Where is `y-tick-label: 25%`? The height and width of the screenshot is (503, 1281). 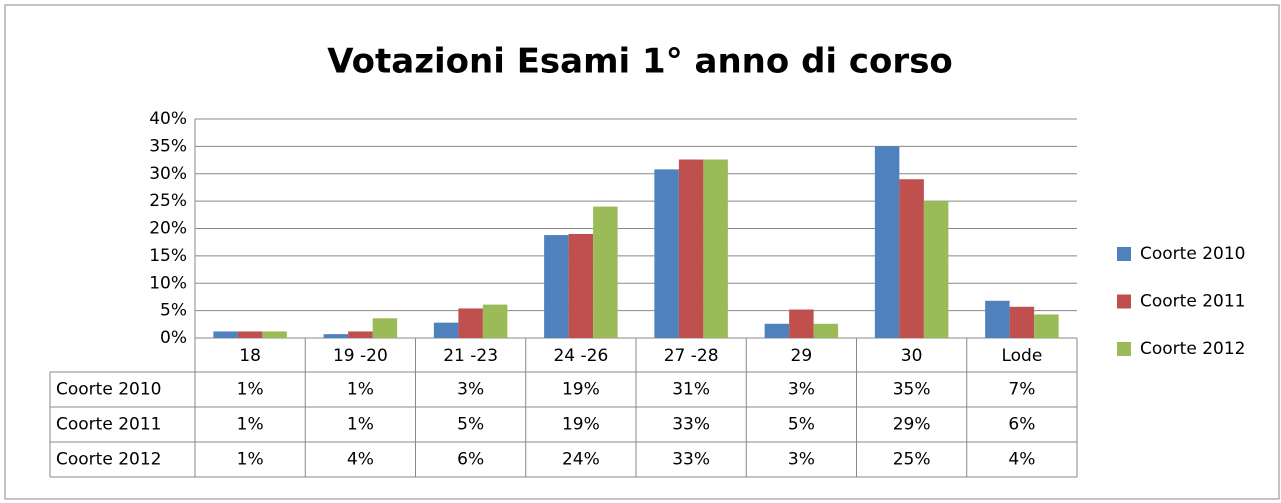
y-tick-label: 25% is located at coordinates (168, 201).